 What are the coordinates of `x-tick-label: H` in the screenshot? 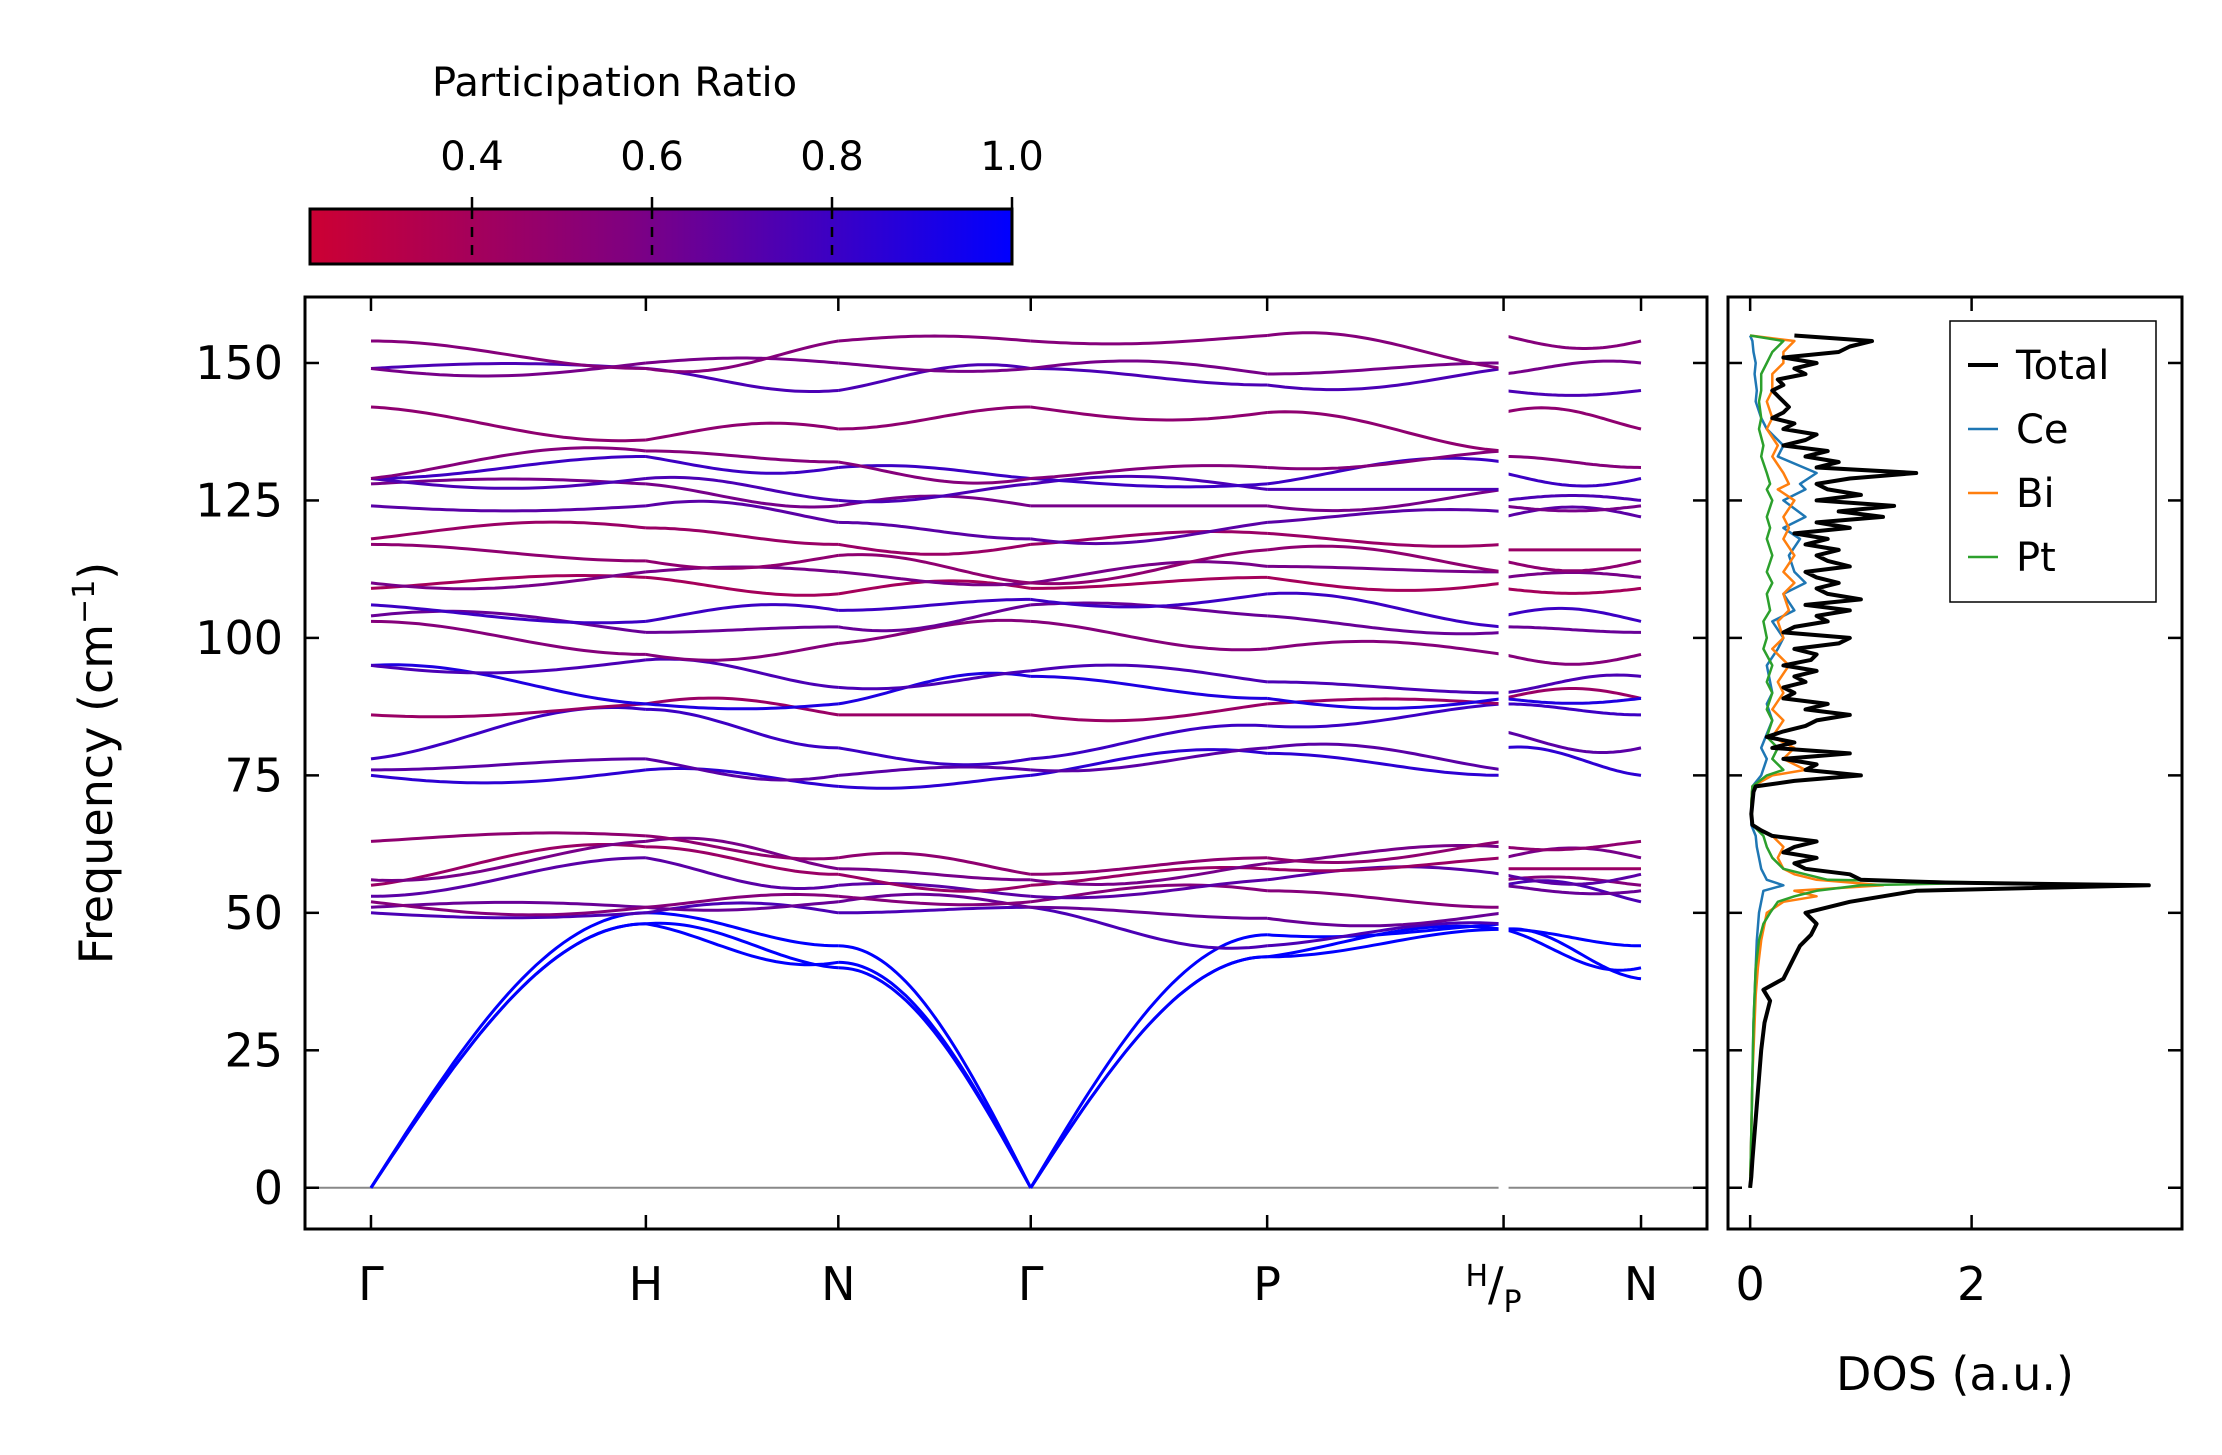 It's located at (646, 1284).